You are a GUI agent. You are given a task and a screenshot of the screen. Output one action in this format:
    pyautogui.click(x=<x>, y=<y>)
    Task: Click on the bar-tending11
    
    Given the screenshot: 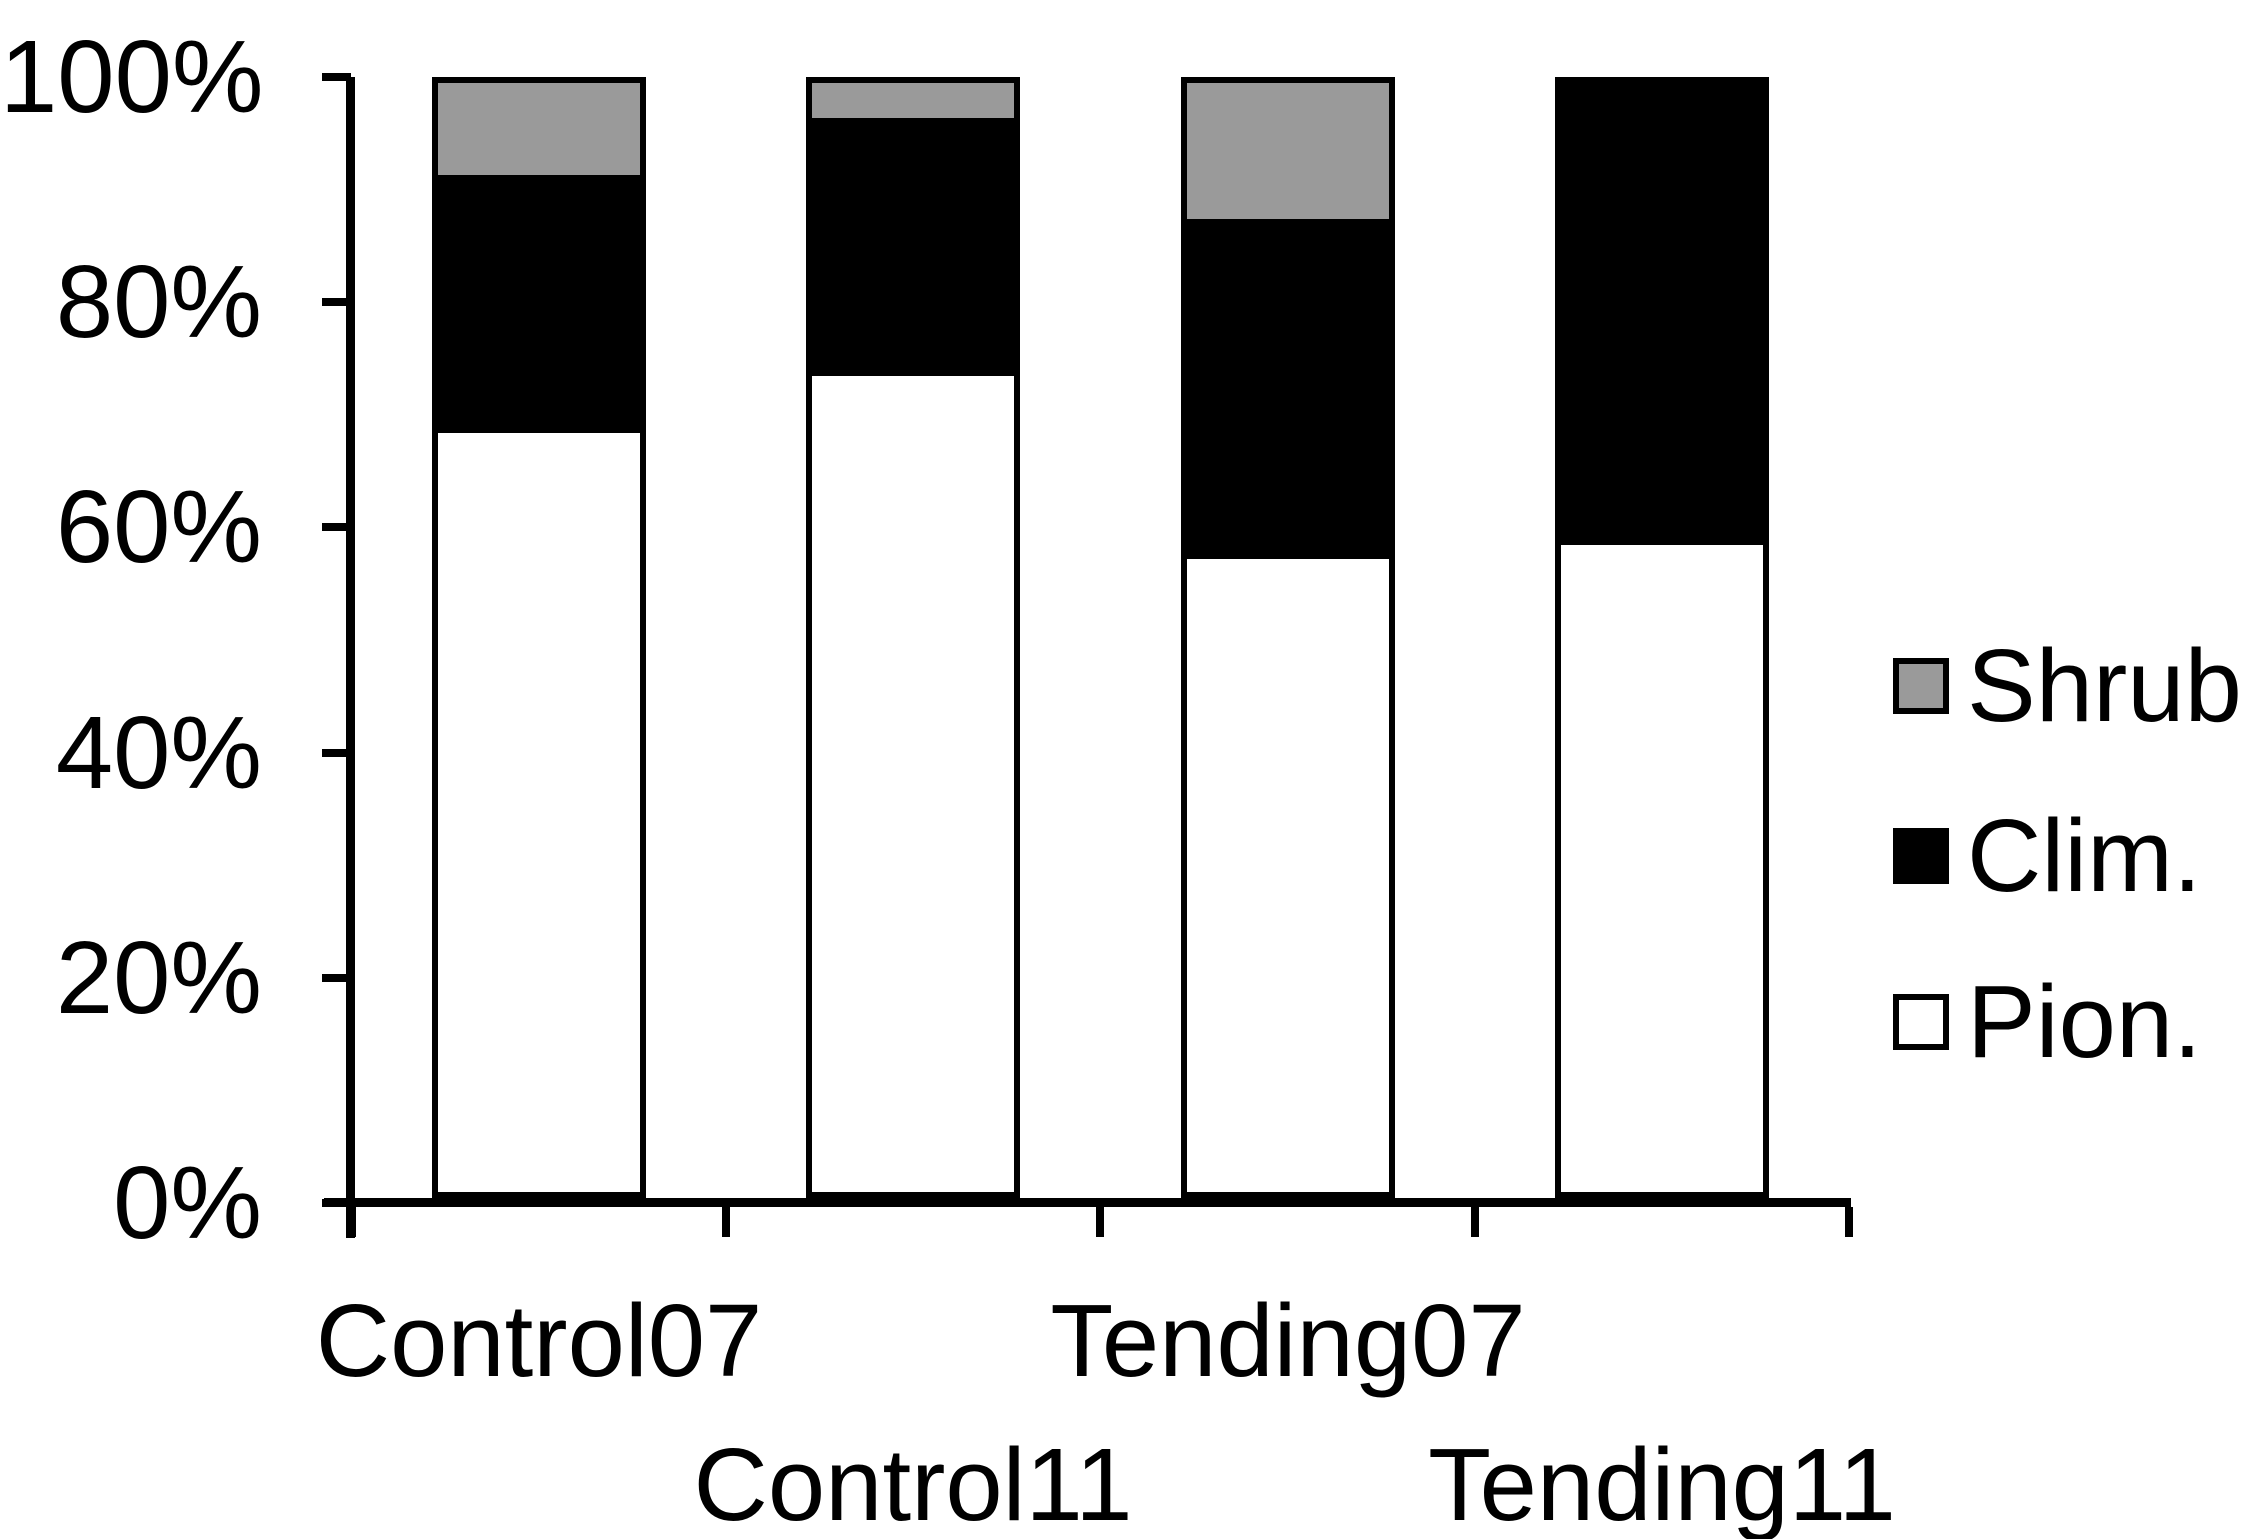 What is the action you would take?
    pyautogui.click(x=1662, y=637)
    